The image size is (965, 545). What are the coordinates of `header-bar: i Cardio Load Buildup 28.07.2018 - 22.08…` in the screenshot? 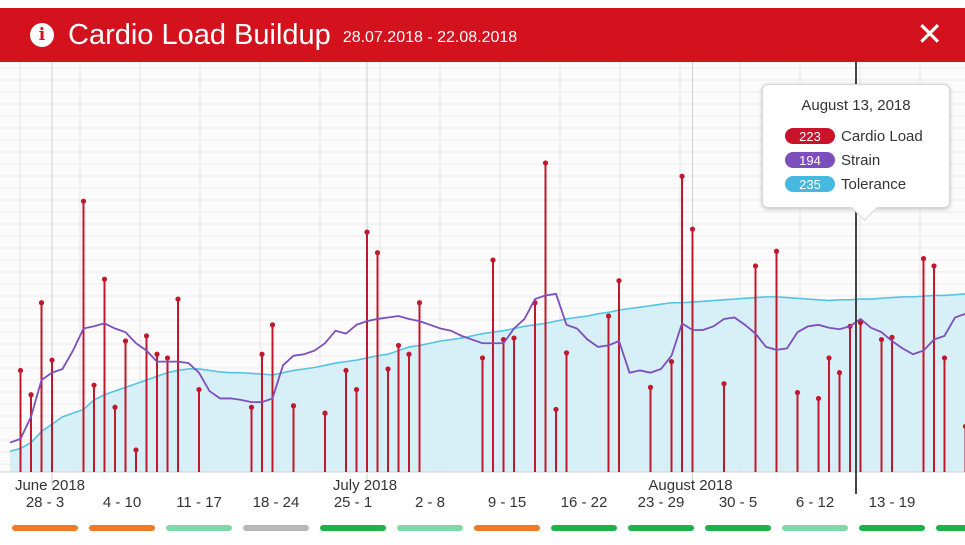 It's located at (482, 35).